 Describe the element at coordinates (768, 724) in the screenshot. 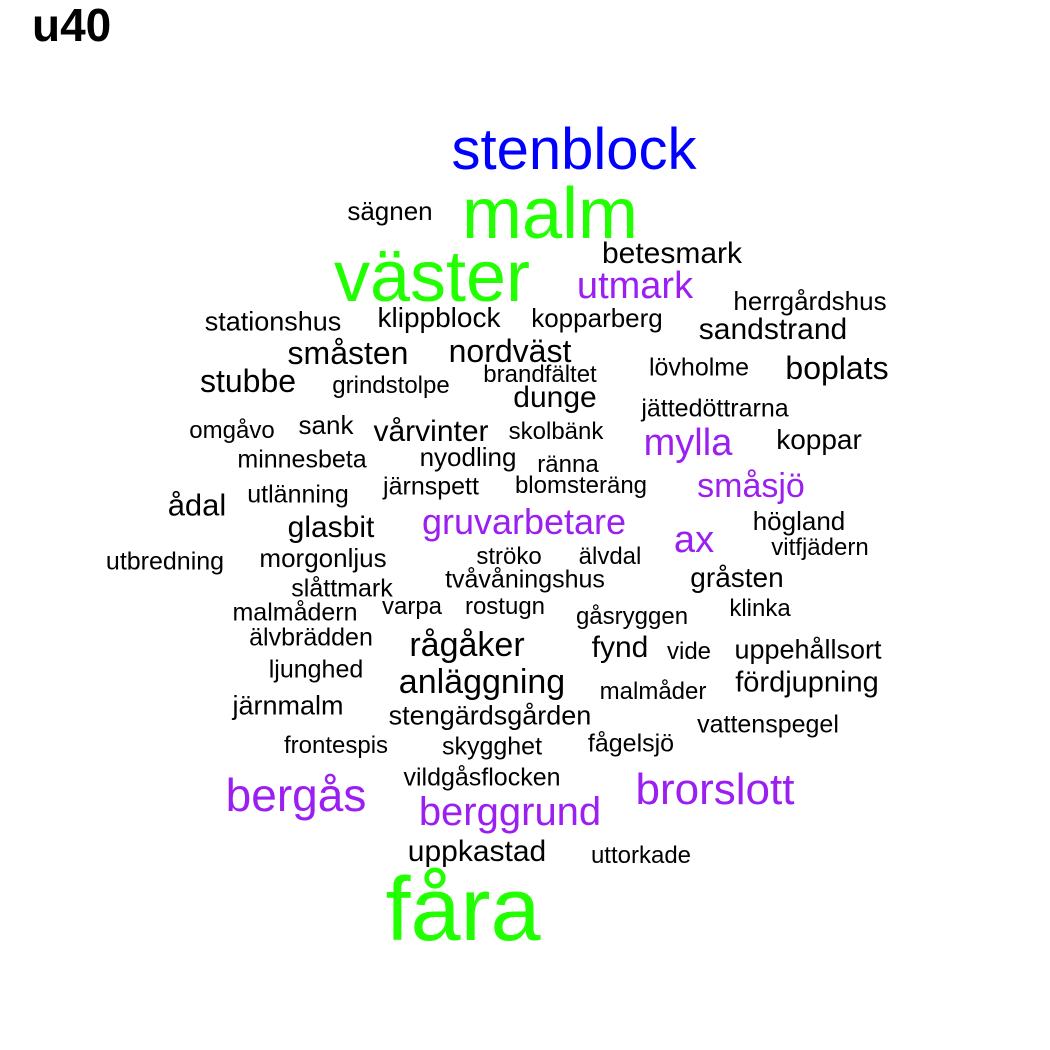

I see `cloud-word: vattenspegel` at that location.